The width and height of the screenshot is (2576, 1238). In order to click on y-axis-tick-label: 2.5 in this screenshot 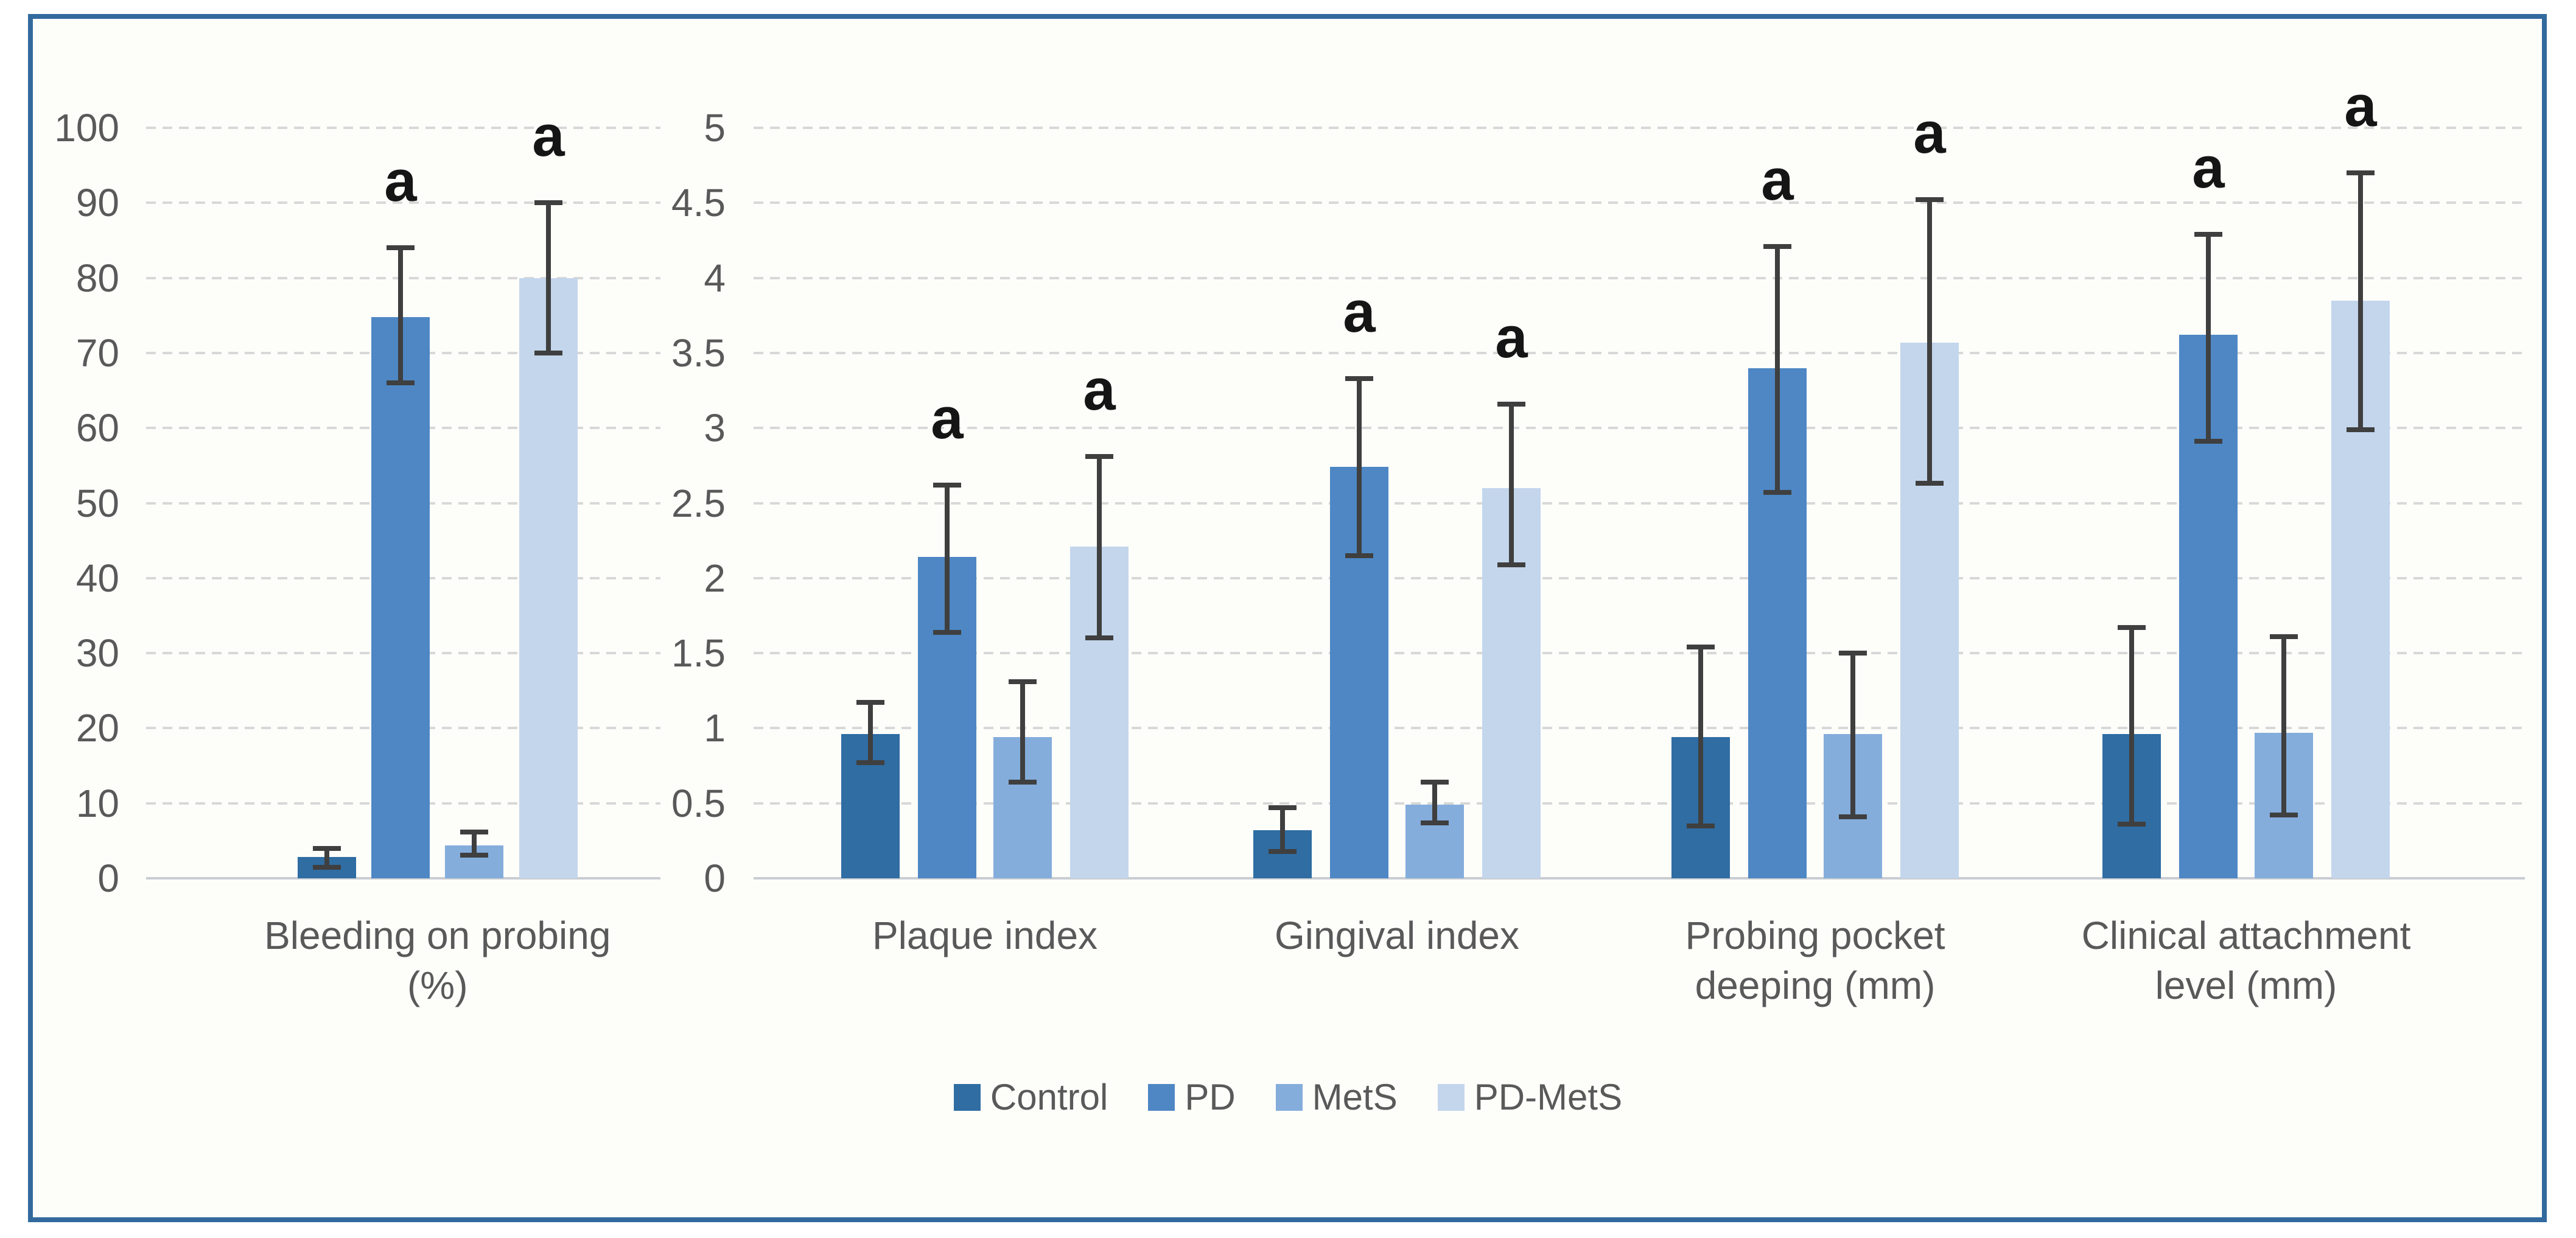, I will do `click(698, 503)`.